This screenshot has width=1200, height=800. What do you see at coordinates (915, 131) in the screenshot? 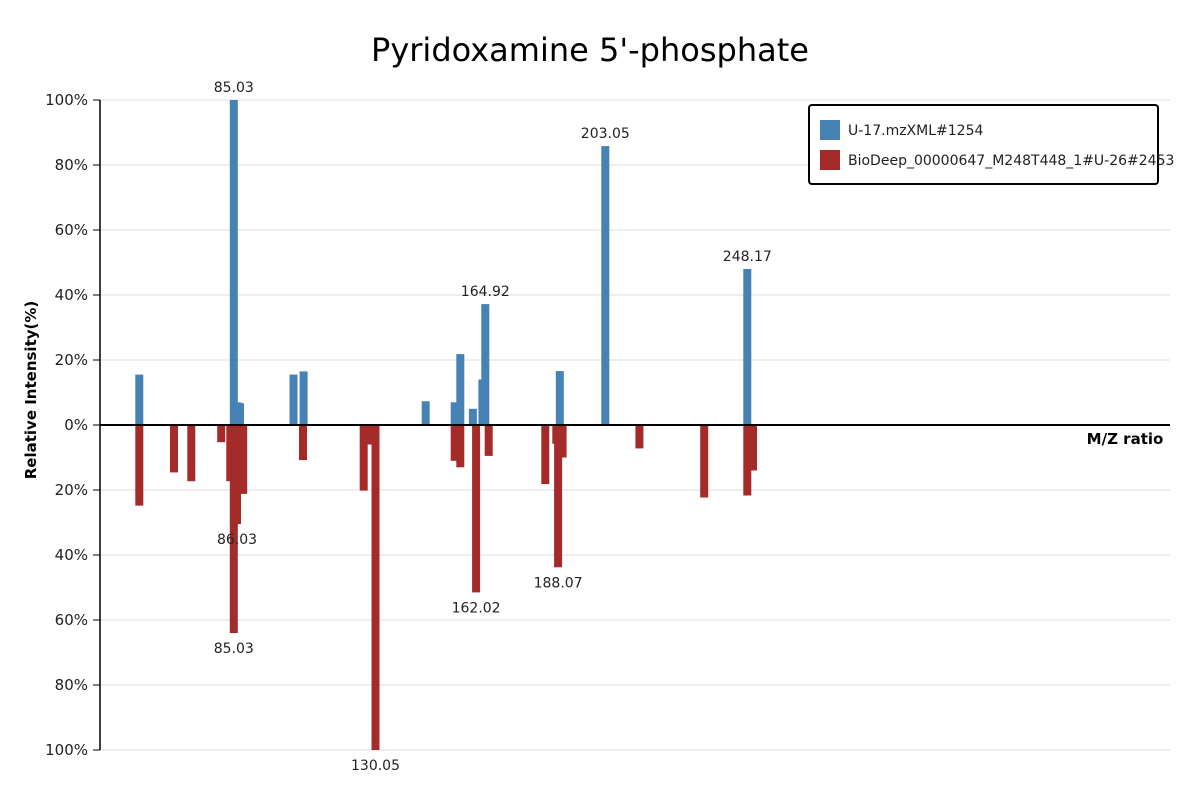
I see `legend-label-query: U-17.mzXML#1254` at bounding box center [915, 131].